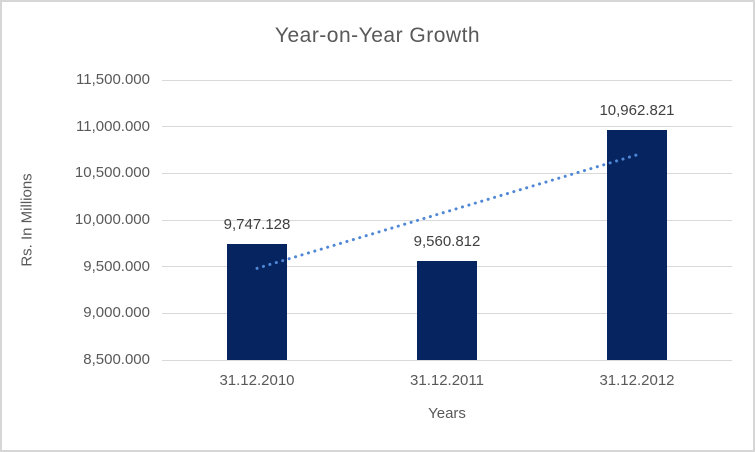  What do you see at coordinates (447, 380) in the screenshot?
I see `x-tick-label: 31.12.2011` at bounding box center [447, 380].